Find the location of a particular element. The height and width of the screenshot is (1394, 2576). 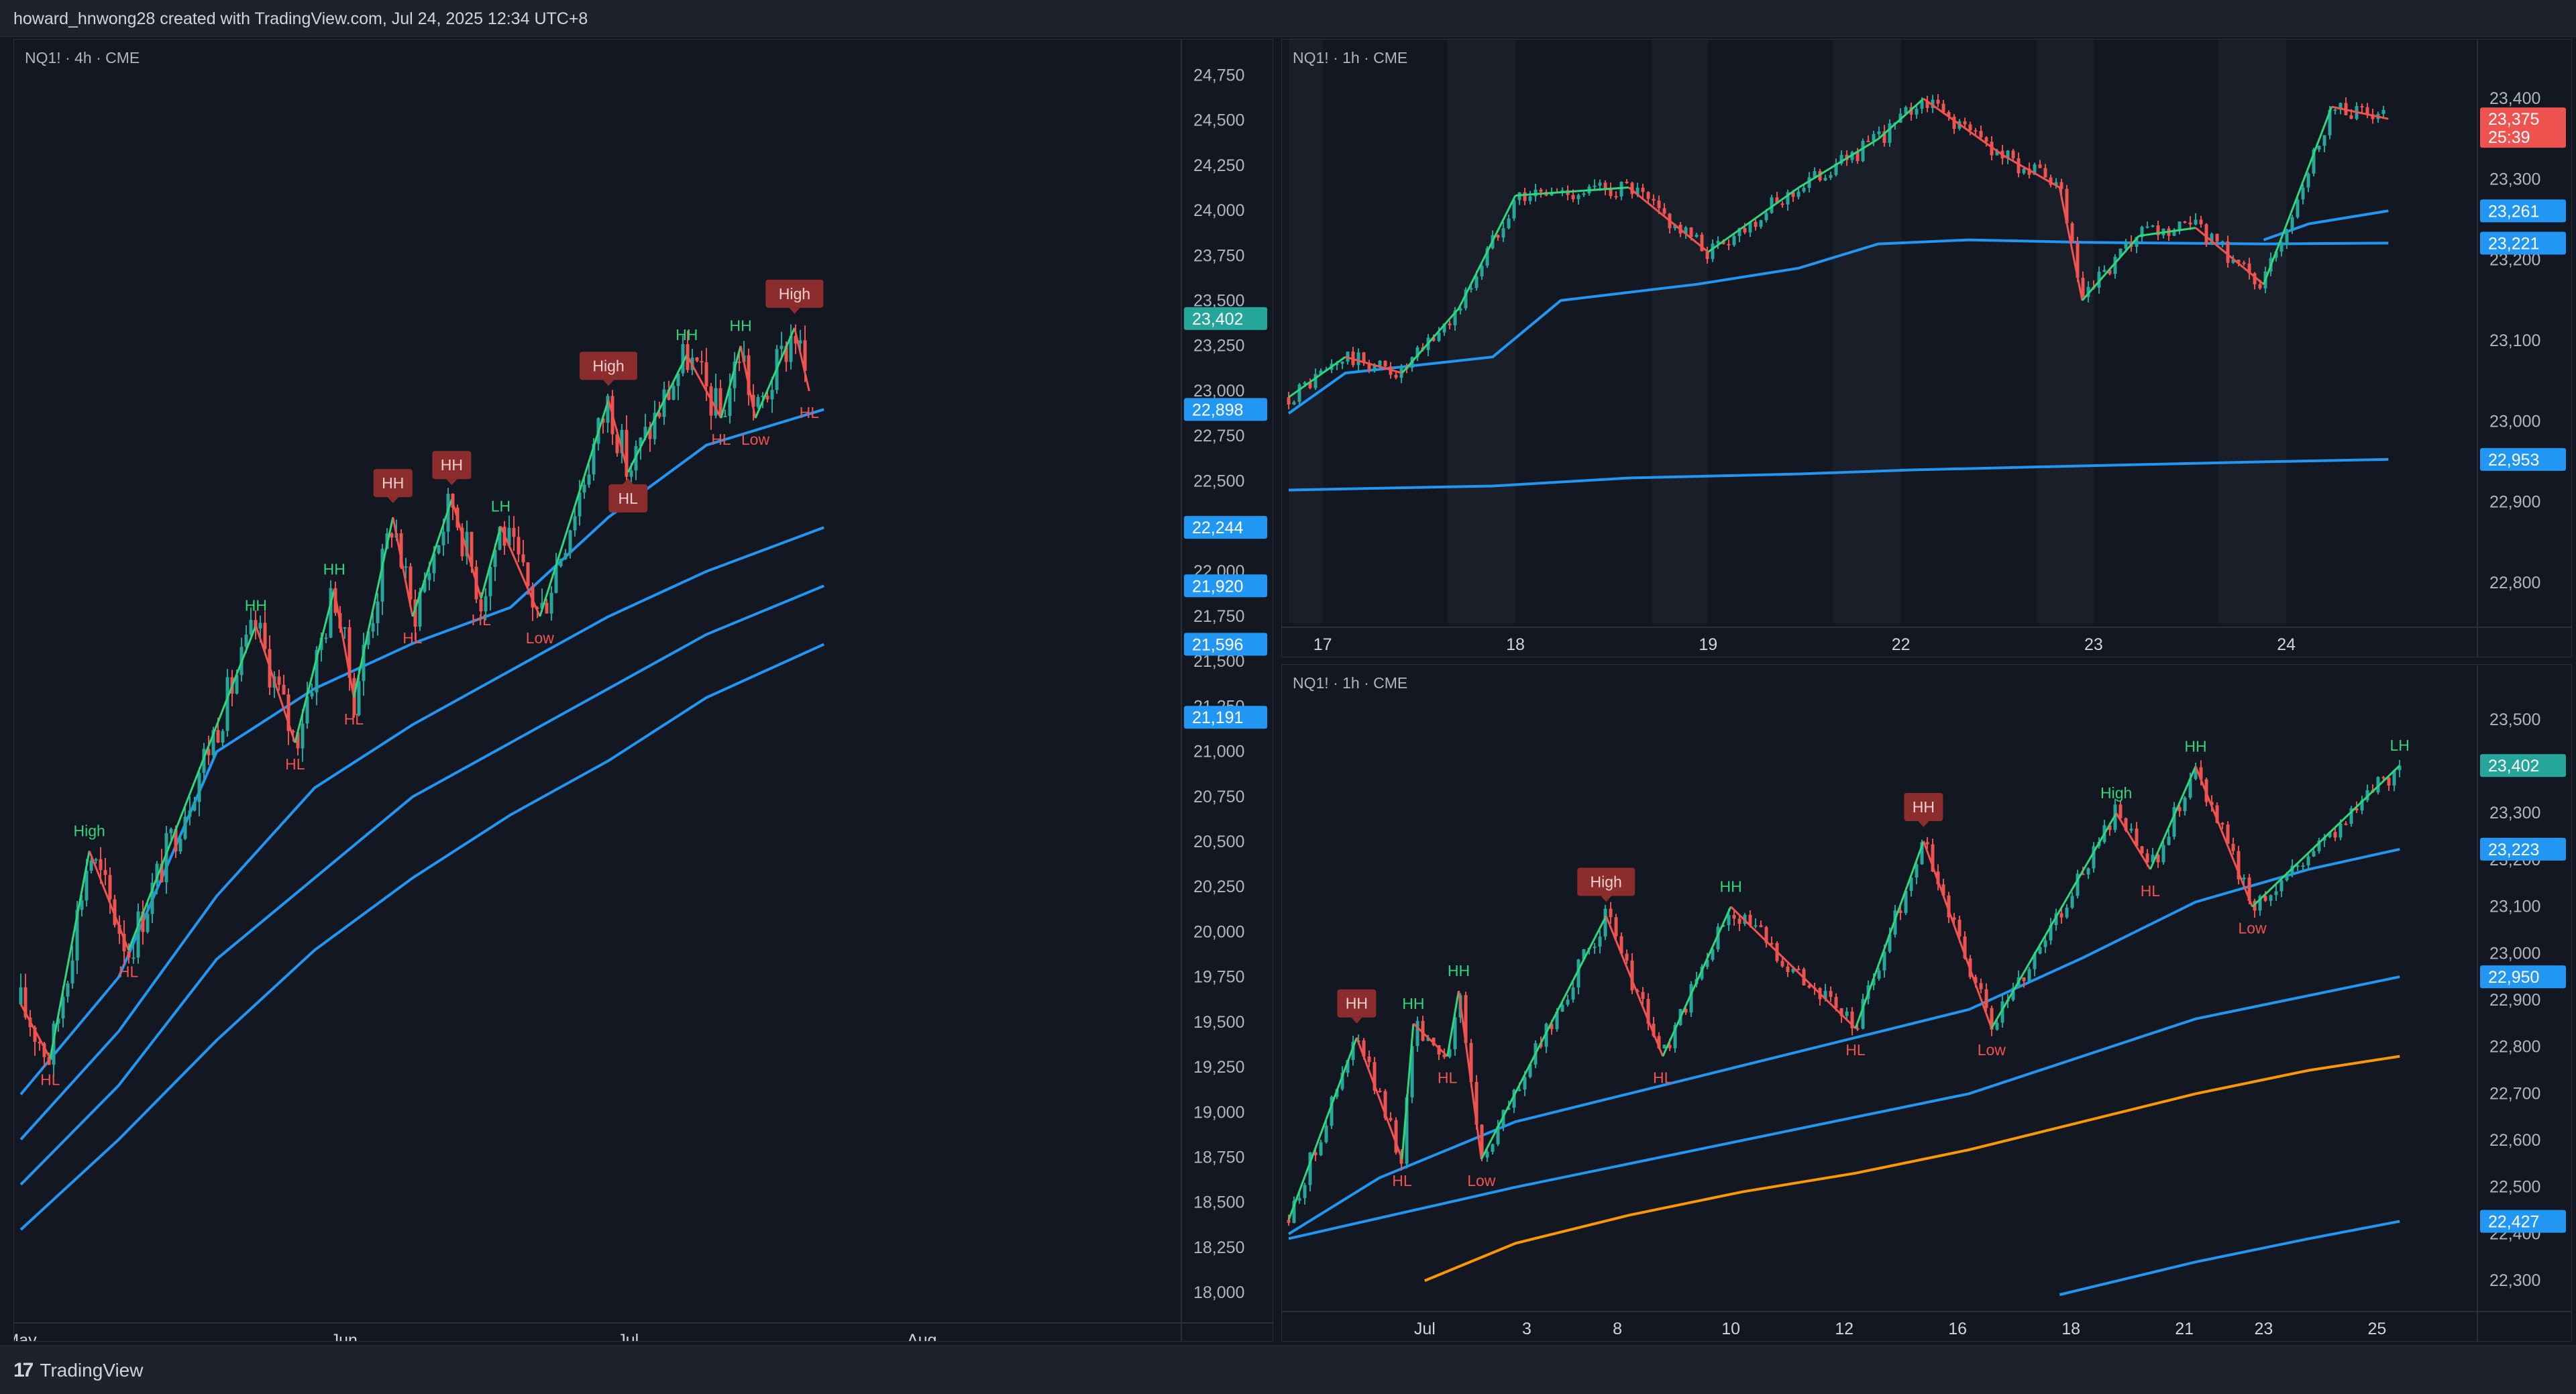

y-tick-label: 18,000 is located at coordinates (1218, 1292).